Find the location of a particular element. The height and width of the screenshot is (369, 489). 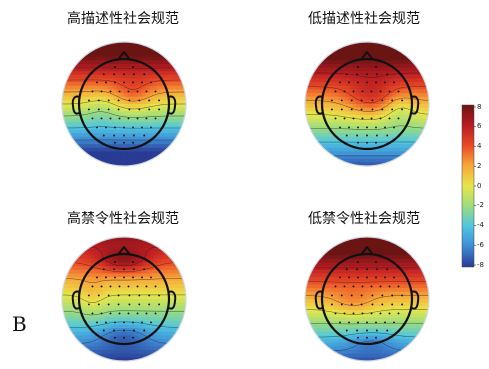

right-ear-outline is located at coordinates (172, 105).